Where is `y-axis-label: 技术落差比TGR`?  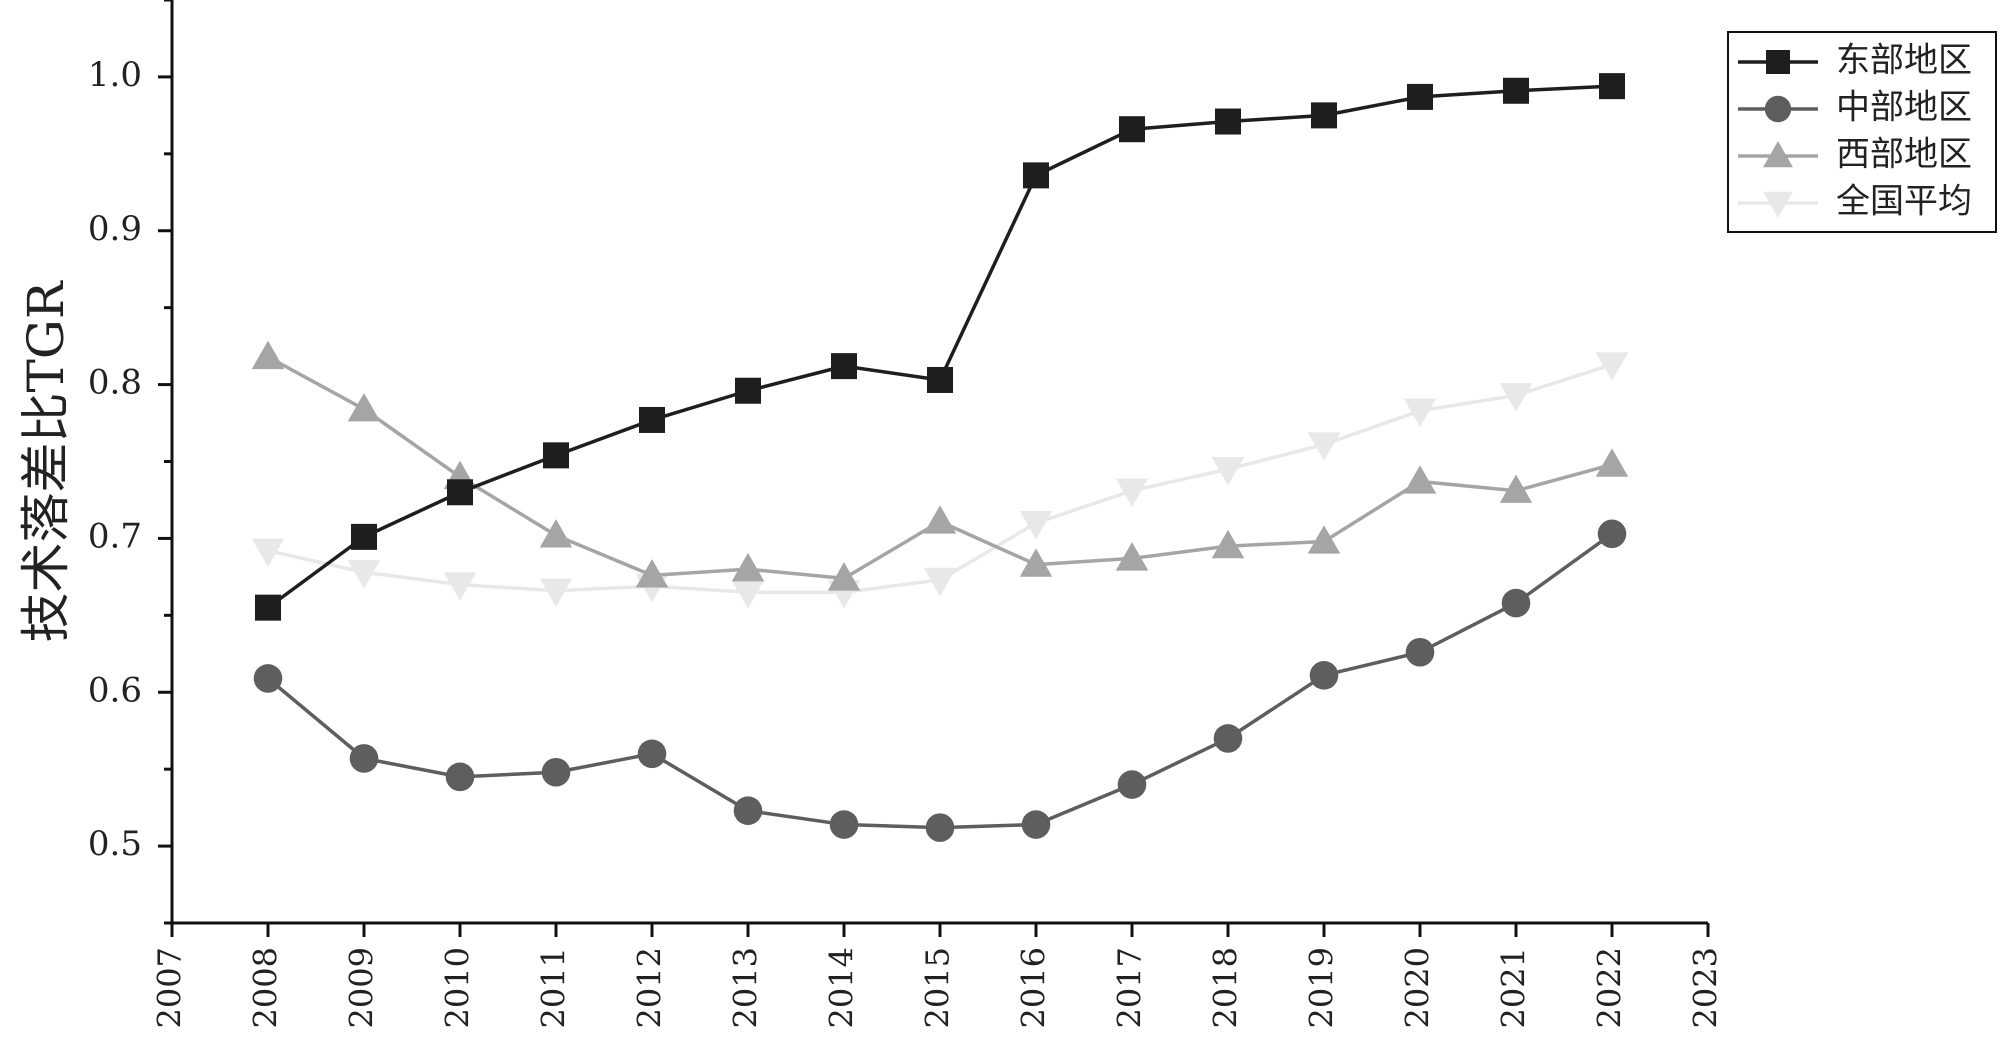
y-axis-label: 技术落差比TGR is located at coordinates (46, 461).